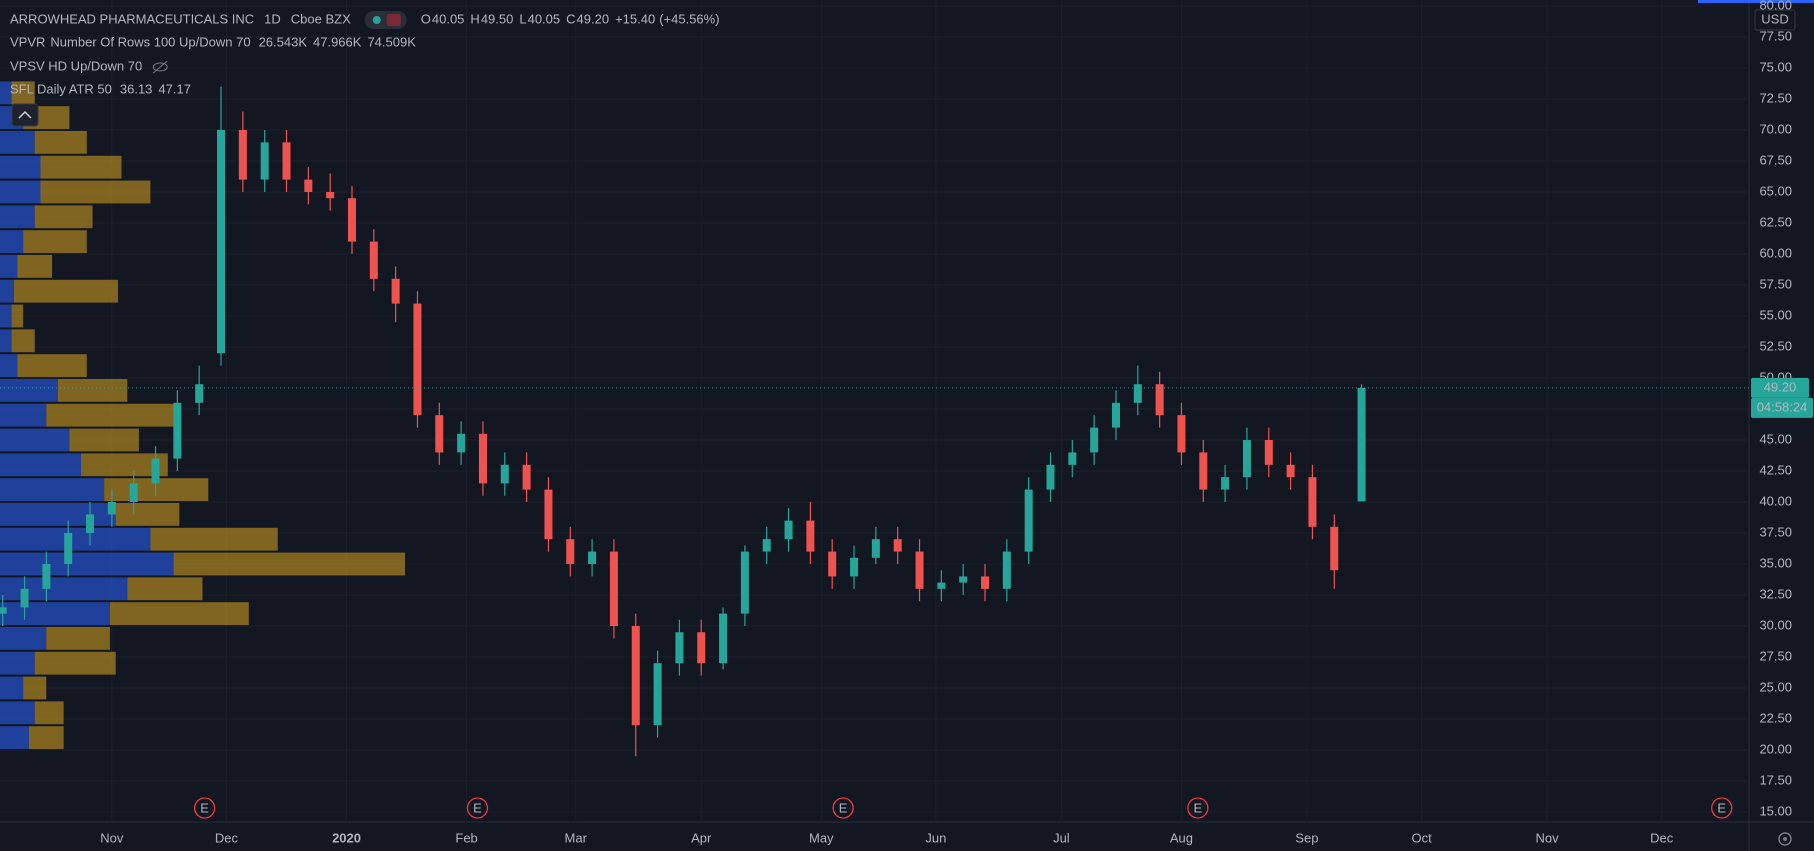 The width and height of the screenshot is (1814, 851). Describe the element at coordinates (426, 18) in the screenshot. I see `ohlc-key: O` at that location.